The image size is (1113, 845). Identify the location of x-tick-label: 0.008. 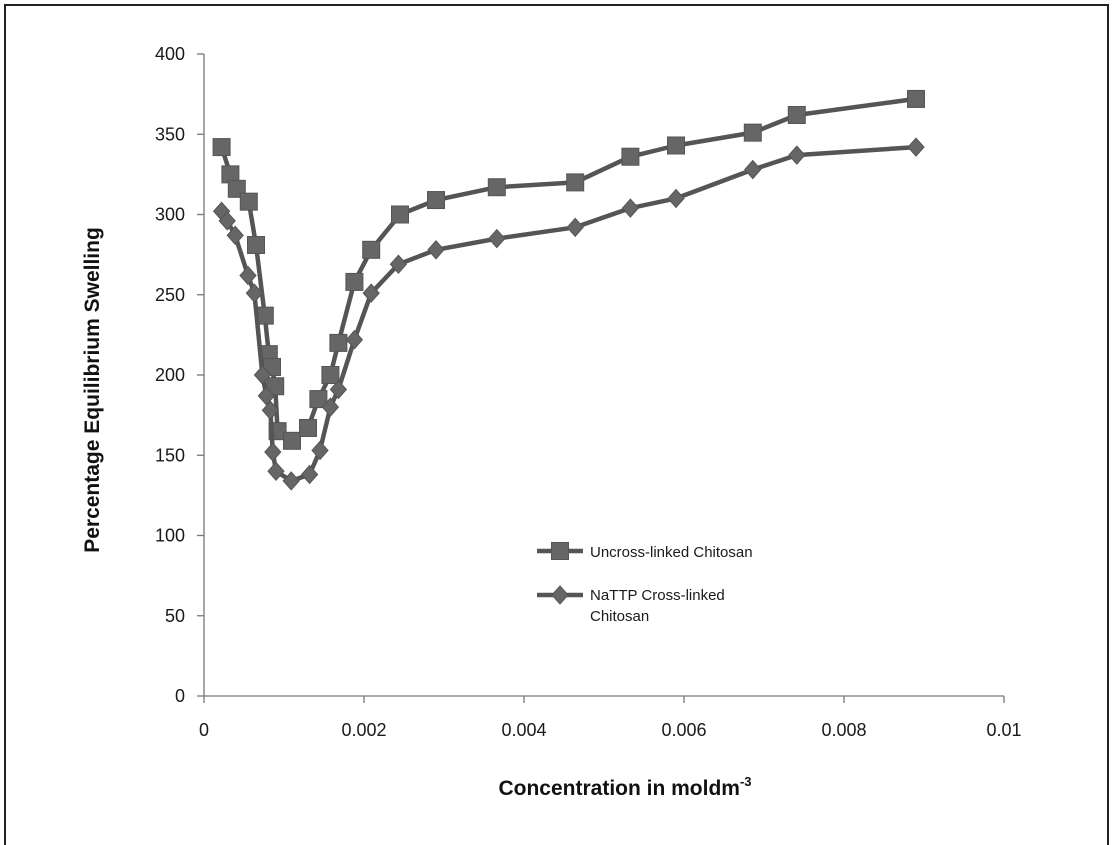
(843, 730).